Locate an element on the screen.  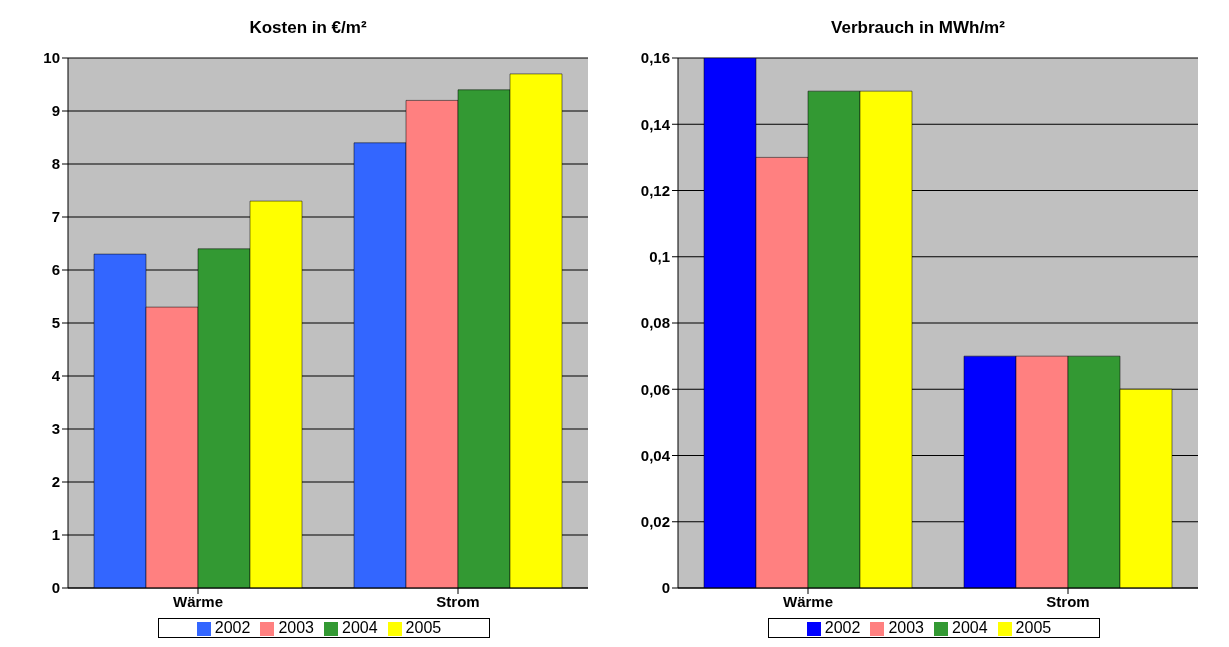
y-tick-label: 0,02 is located at coordinates (655, 522).